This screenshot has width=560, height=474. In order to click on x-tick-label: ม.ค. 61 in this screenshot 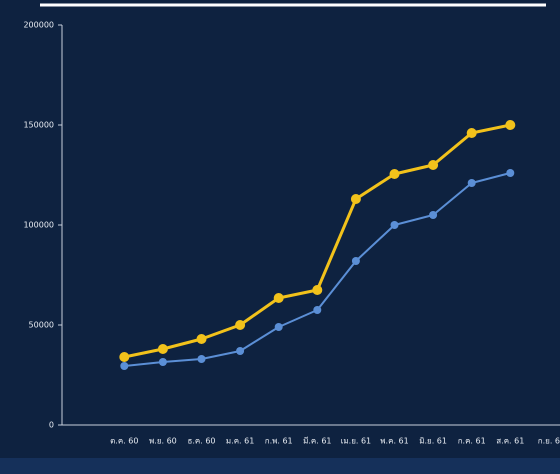, I will do `click(240, 441)`.